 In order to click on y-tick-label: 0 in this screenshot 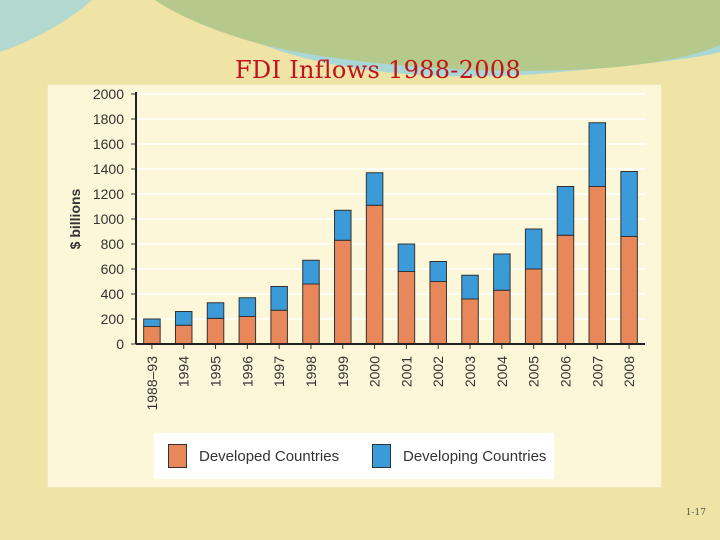, I will do `click(120, 344)`.